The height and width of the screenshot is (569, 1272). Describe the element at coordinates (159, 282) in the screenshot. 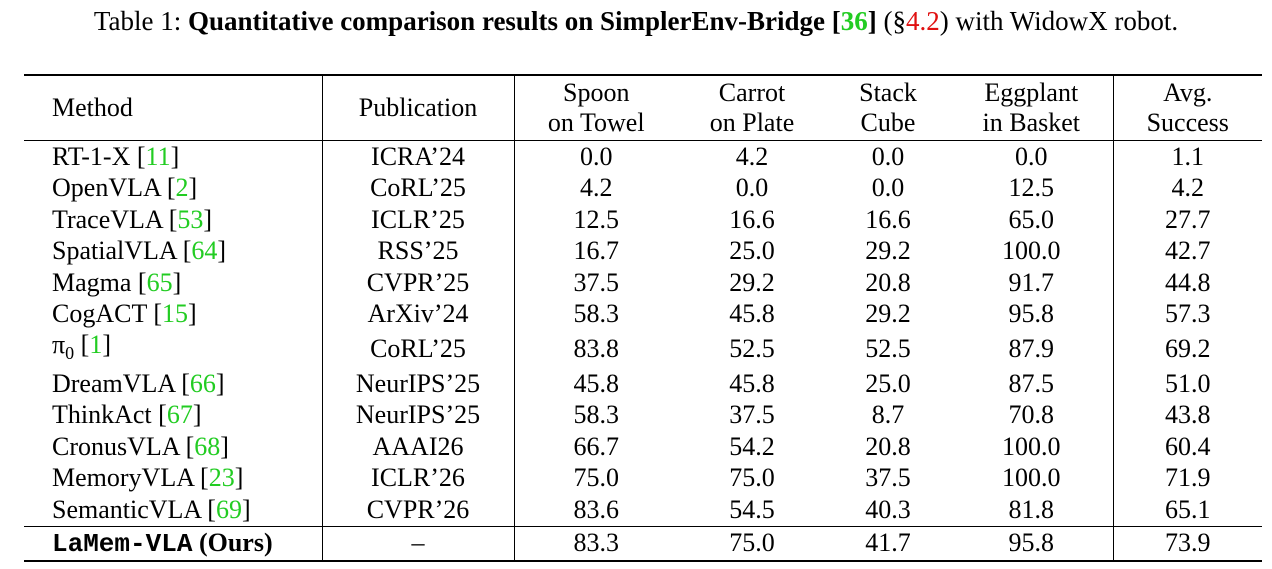

I see `citation-link: 65` at that location.